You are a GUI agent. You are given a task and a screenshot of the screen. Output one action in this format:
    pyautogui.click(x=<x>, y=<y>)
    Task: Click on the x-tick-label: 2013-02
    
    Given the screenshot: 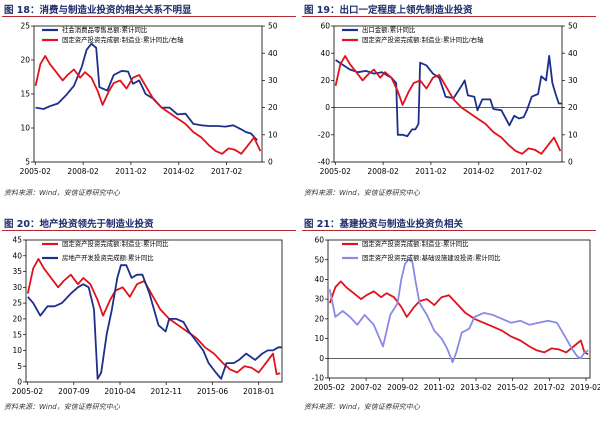 What is the action you would take?
    pyautogui.click(x=476, y=387)
    